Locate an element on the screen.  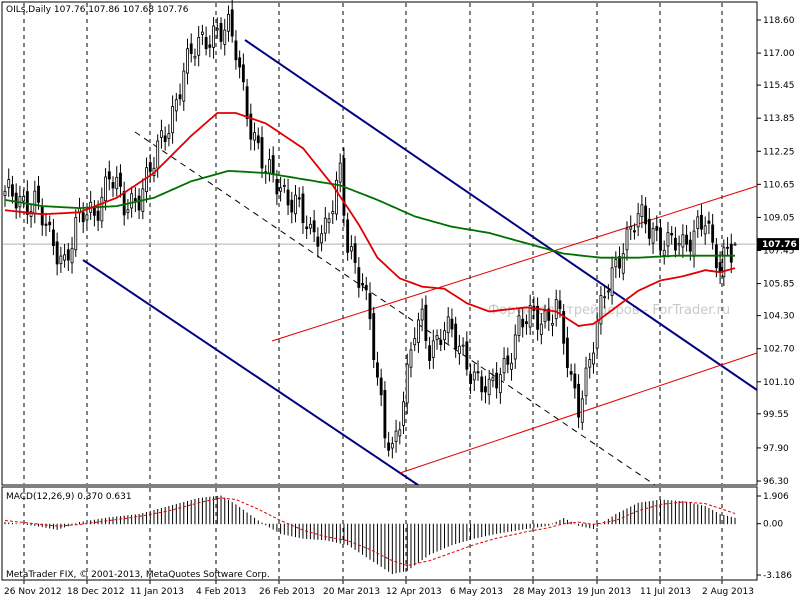
time-tick-label: 4 Feb 2013 is located at coordinates (221, 592).